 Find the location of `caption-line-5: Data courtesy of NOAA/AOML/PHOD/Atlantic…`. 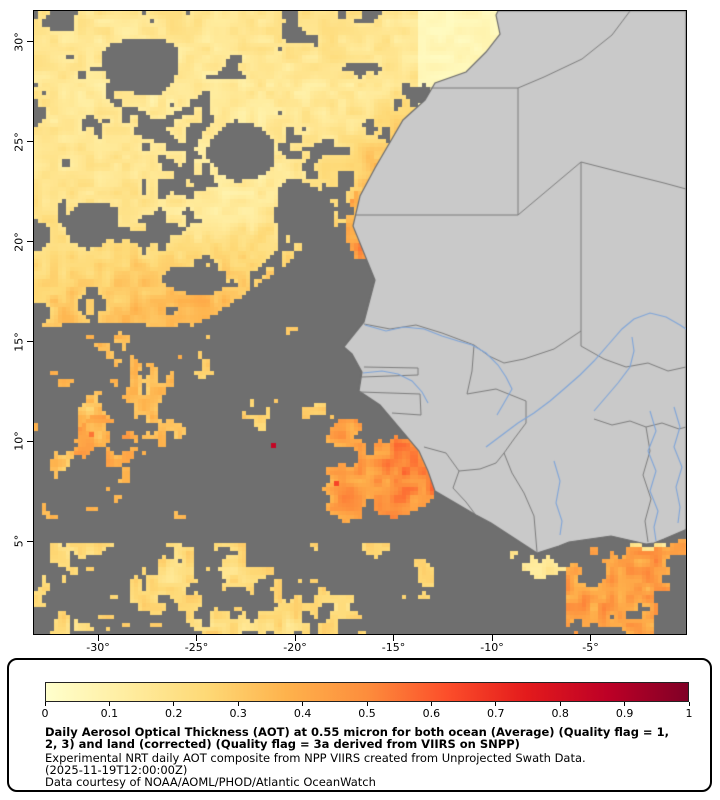

caption-line-5: Data courtesy of NOAA/AOML/PHOD/Atlantic… is located at coordinates (210, 782).